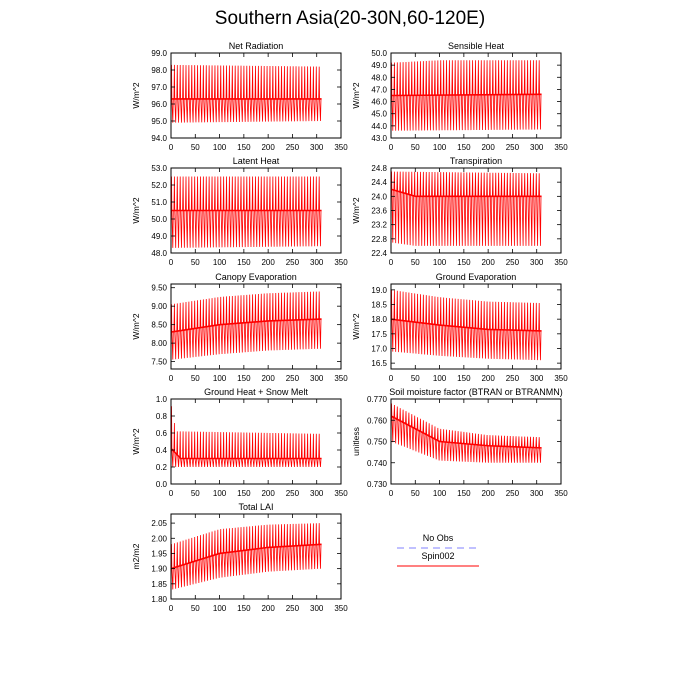  What do you see at coordinates (379, 77) in the screenshot?
I see `y-tick-label: 48.0` at bounding box center [379, 77].